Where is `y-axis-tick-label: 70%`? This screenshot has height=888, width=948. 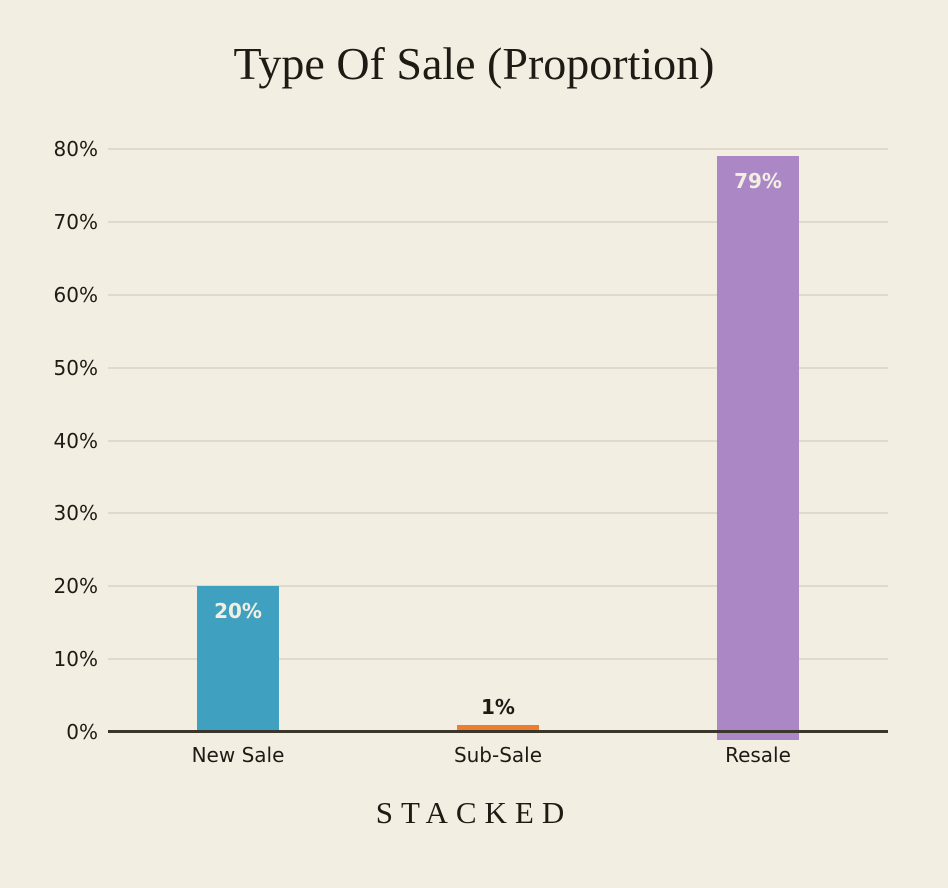
y-axis-tick-label: 70% is located at coordinates (75, 221).